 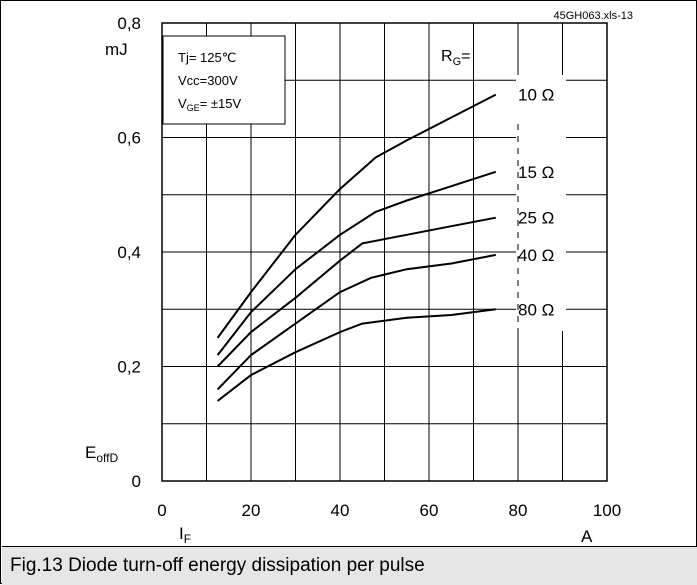 I want to click on x-axis-symbol: IF, so click(x=185, y=535).